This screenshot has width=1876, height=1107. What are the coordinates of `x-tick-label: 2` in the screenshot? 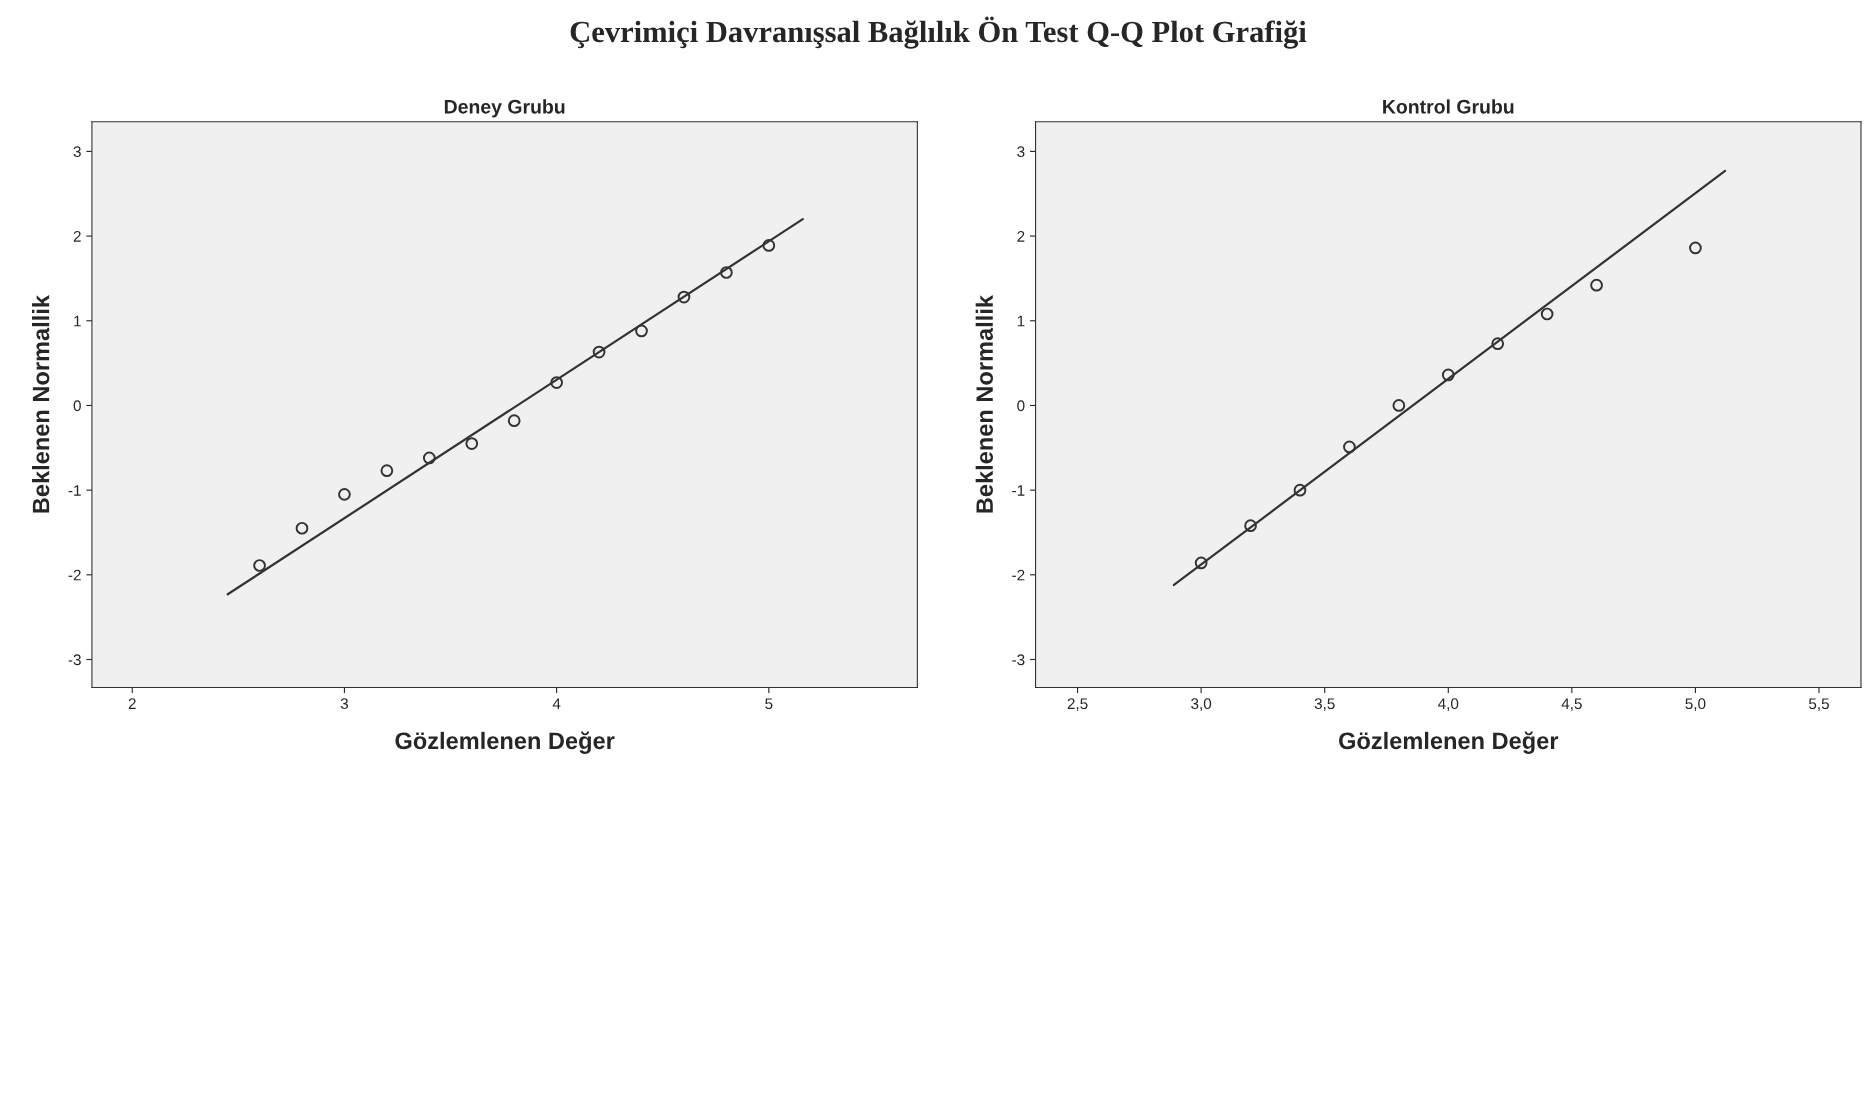 It's located at (132, 703).